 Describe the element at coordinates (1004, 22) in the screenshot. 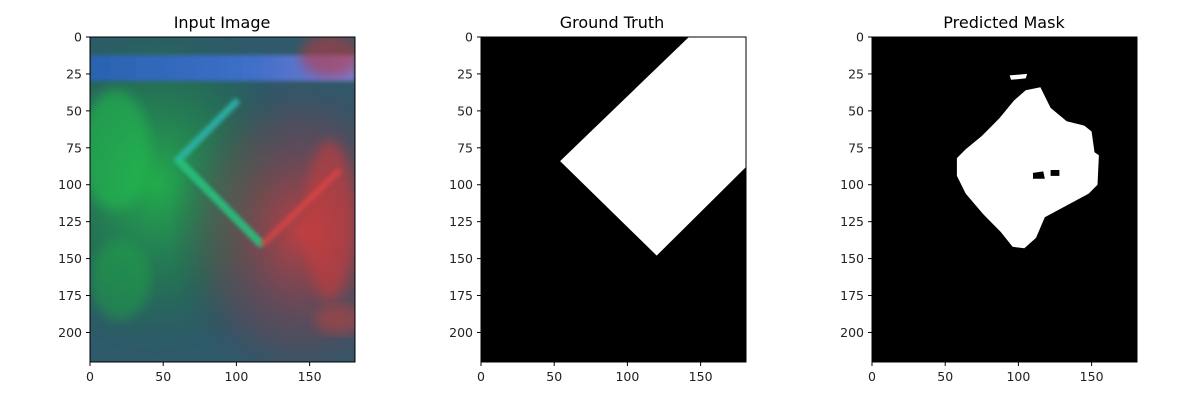

I see `panel-title-predicted-mask: Predicted Mask` at that location.